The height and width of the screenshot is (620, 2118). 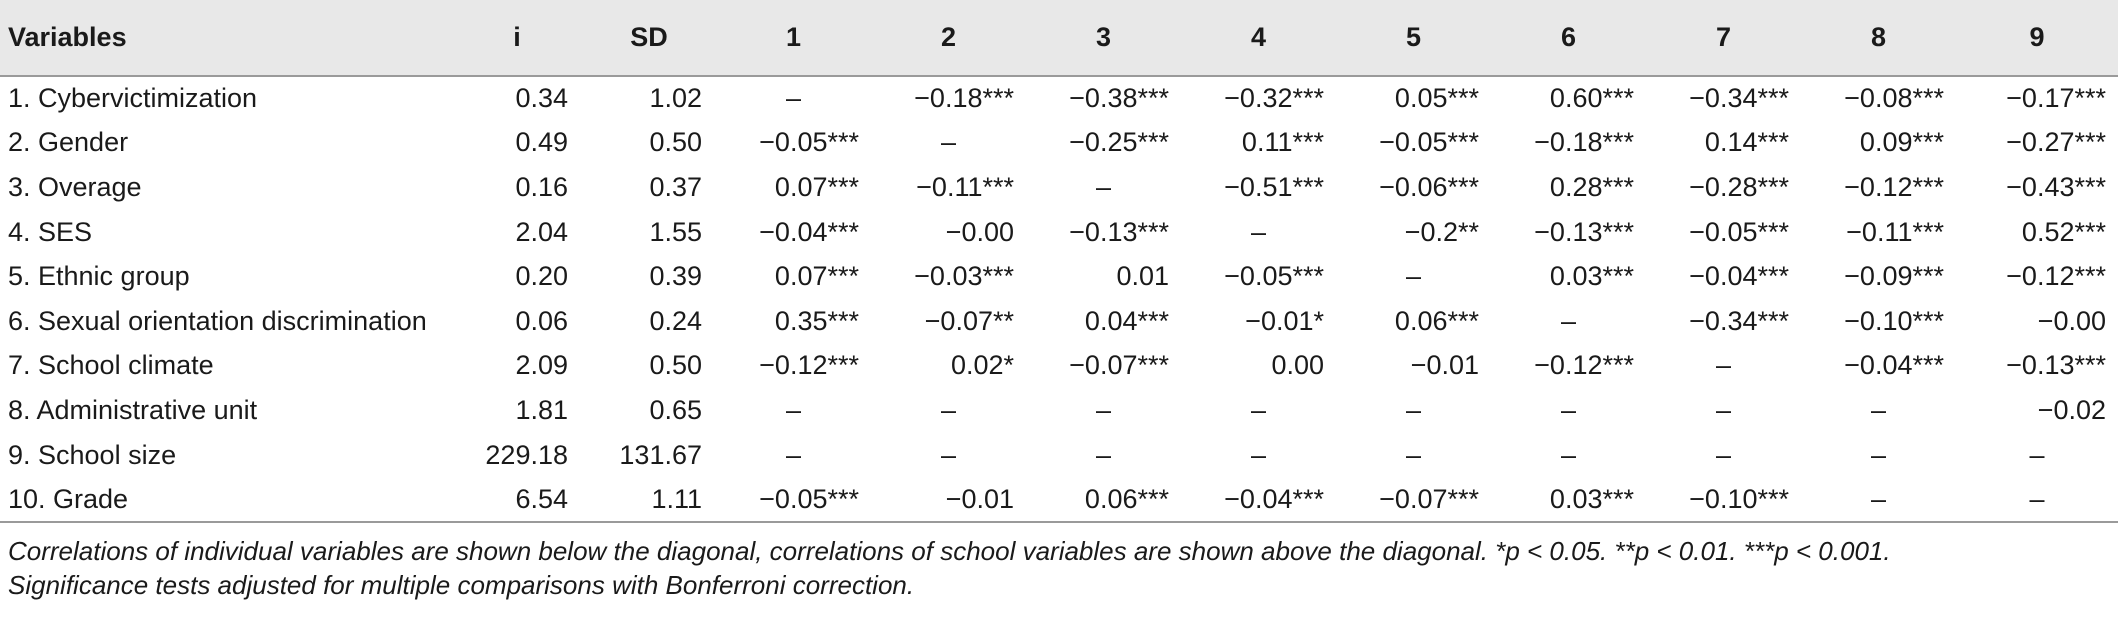 I want to click on correlation-cell: −0.25***, so click(x=1119, y=142).